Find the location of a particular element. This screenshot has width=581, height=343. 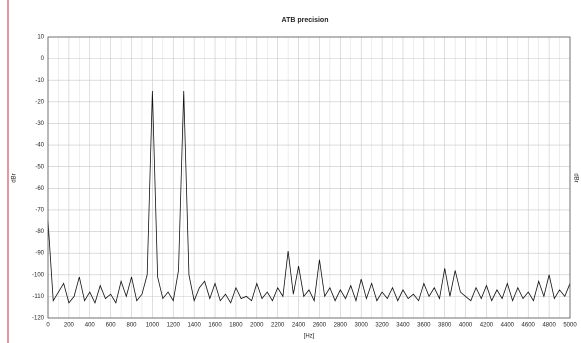

y-axis-label: dBr is located at coordinates (15, 177).